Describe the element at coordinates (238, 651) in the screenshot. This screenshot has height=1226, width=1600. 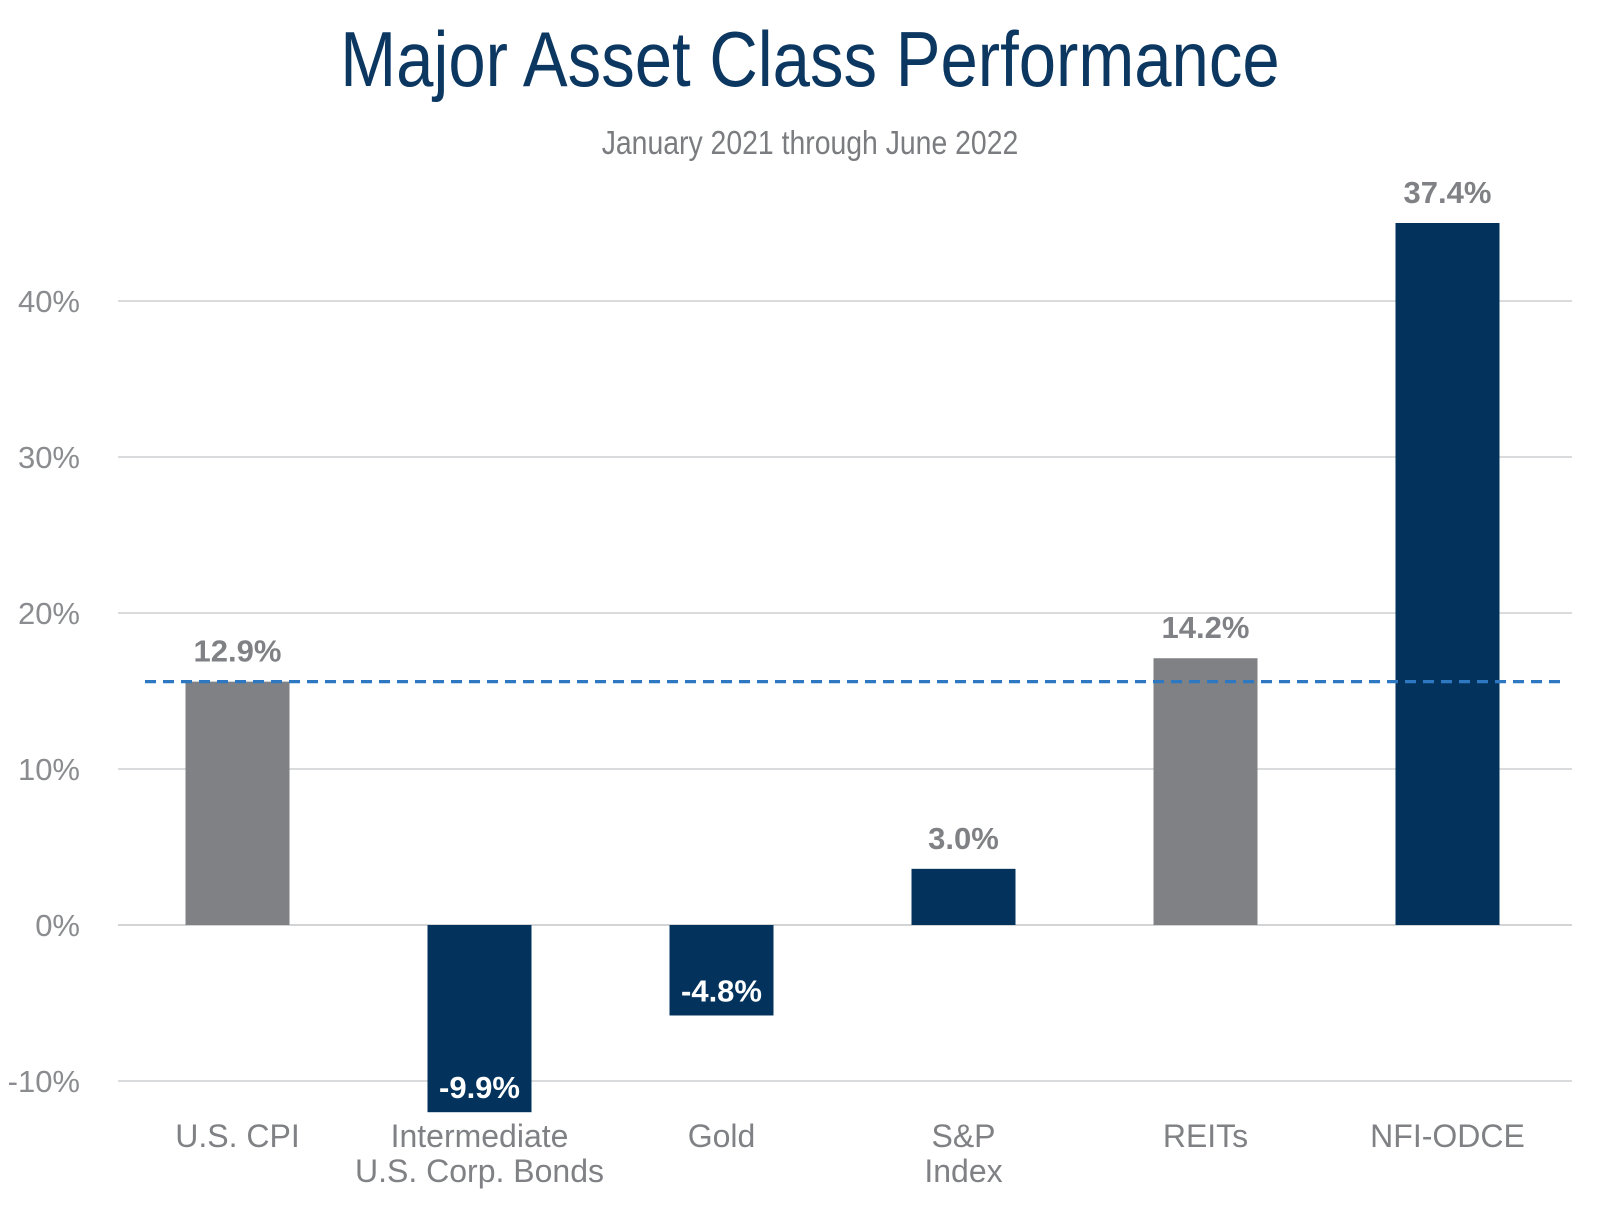
I see `data-label: 12.9%` at that location.